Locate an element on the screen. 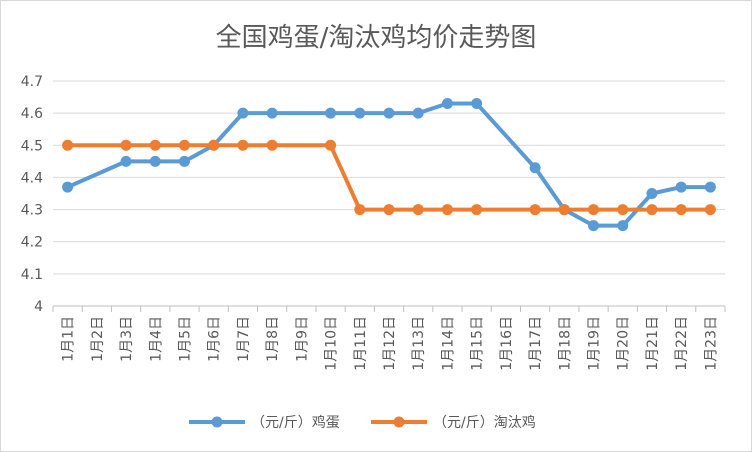  x-tick-label: 1月5日 is located at coordinates (185, 339).